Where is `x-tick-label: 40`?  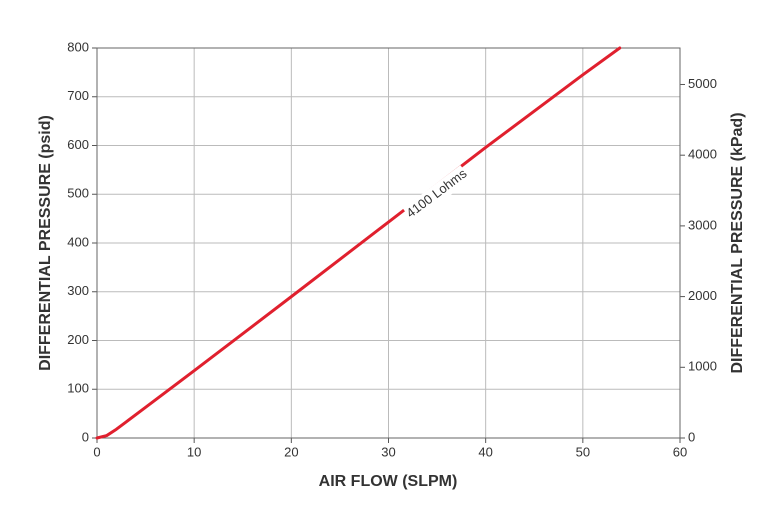 x-tick-label: 40 is located at coordinates (485, 451).